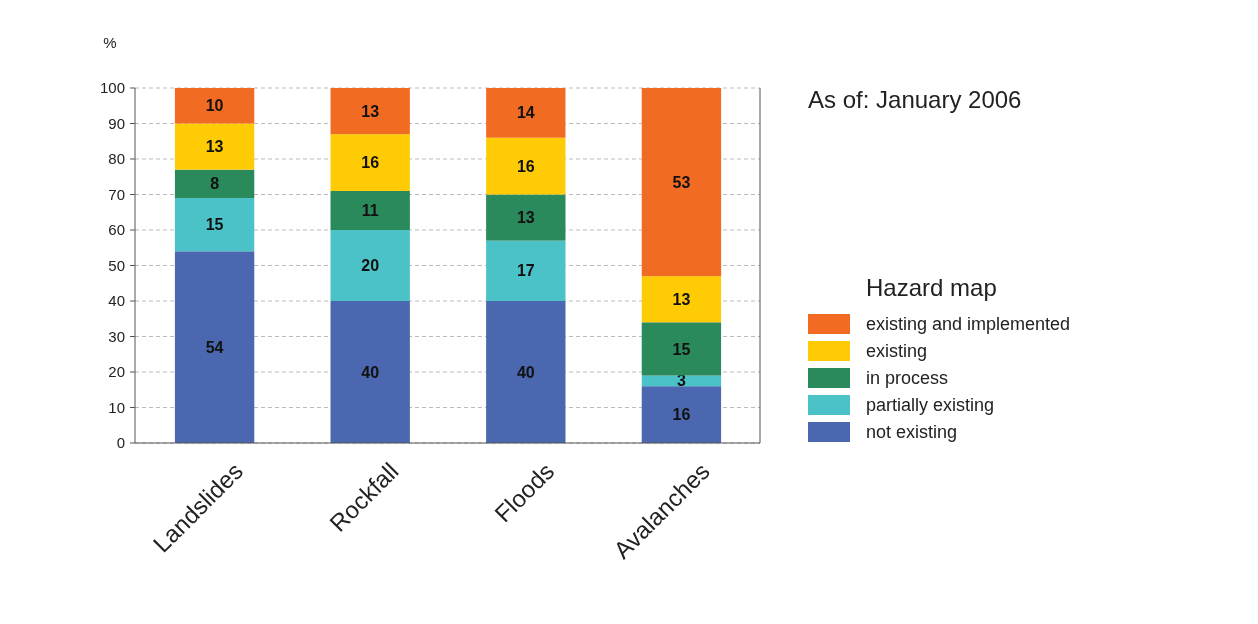 The image size is (1258, 624). I want to click on y-tick-label: 80, so click(116, 159).